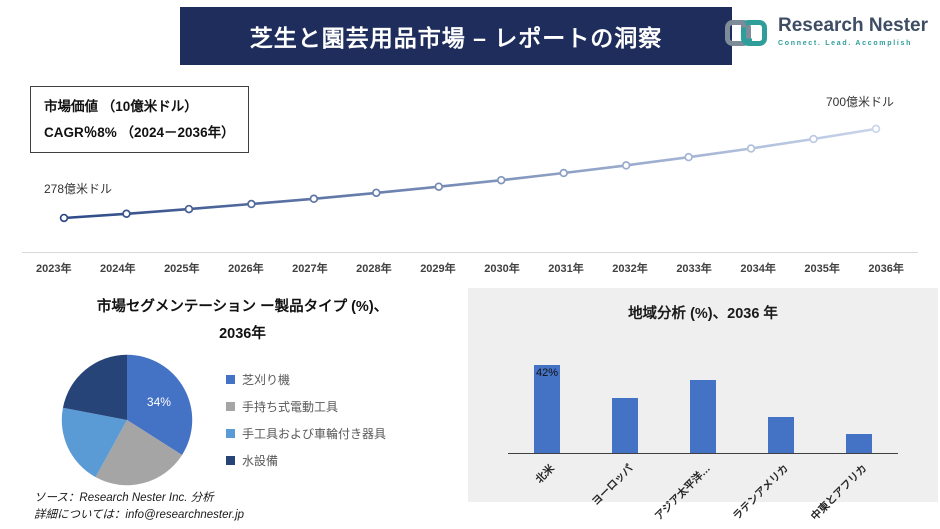 The height and width of the screenshot is (529, 940). I want to click on x-axis-label: 2027年, so click(310, 269).